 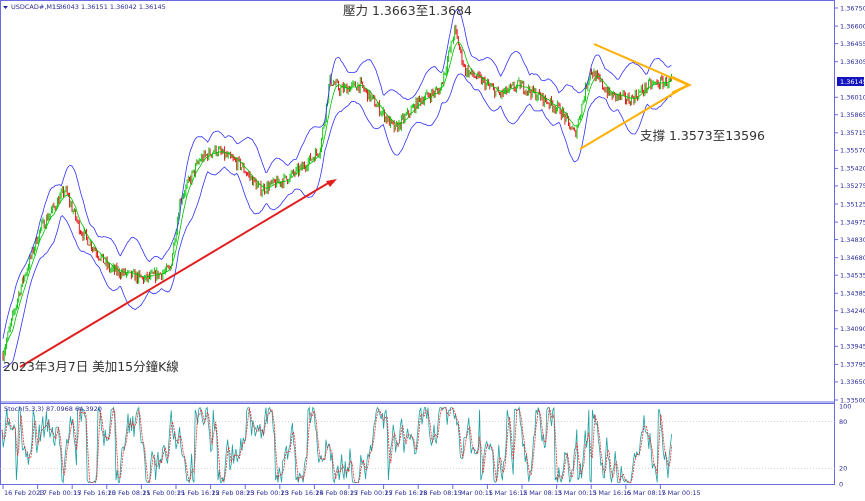 What do you see at coordinates (24, 493) in the screenshot?
I see `time-tick-label: 16 Feb 2023` at bounding box center [24, 493].